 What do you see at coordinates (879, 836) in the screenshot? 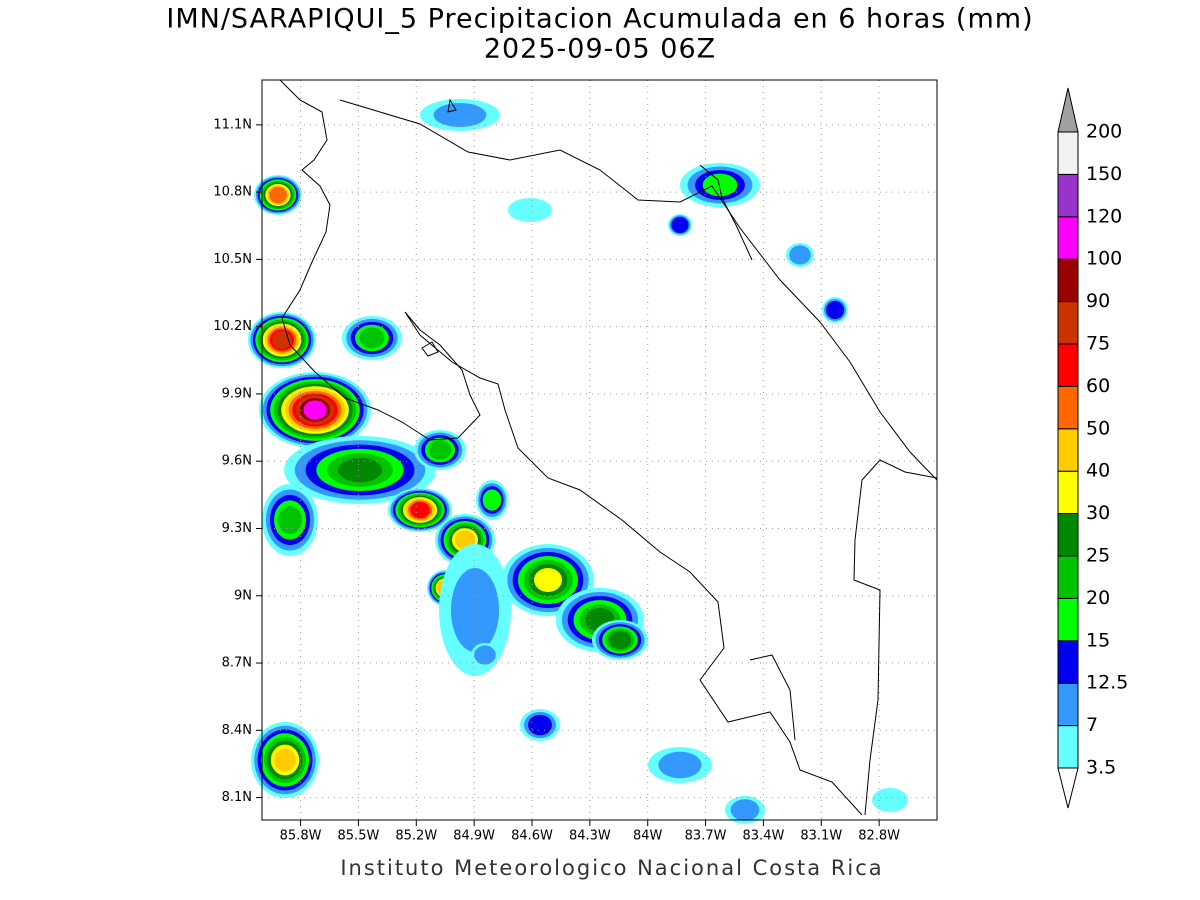
I see `lon-label: 82.8W` at bounding box center [879, 836].